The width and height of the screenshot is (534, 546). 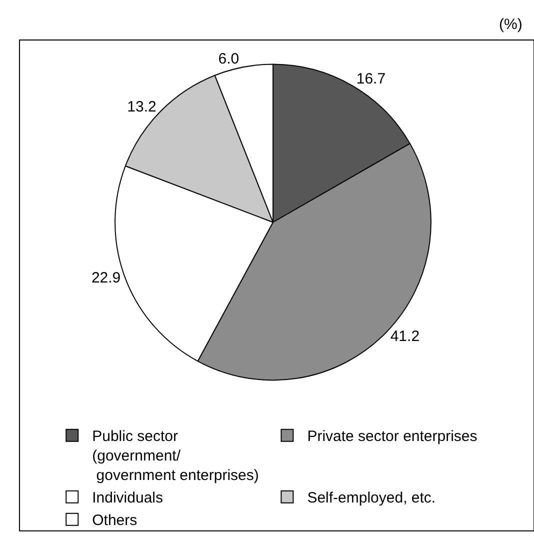 What do you see at coordinates (371, 79) in the screenshot?
I see `data-label: 16.7` at bounding box center [371, 79].